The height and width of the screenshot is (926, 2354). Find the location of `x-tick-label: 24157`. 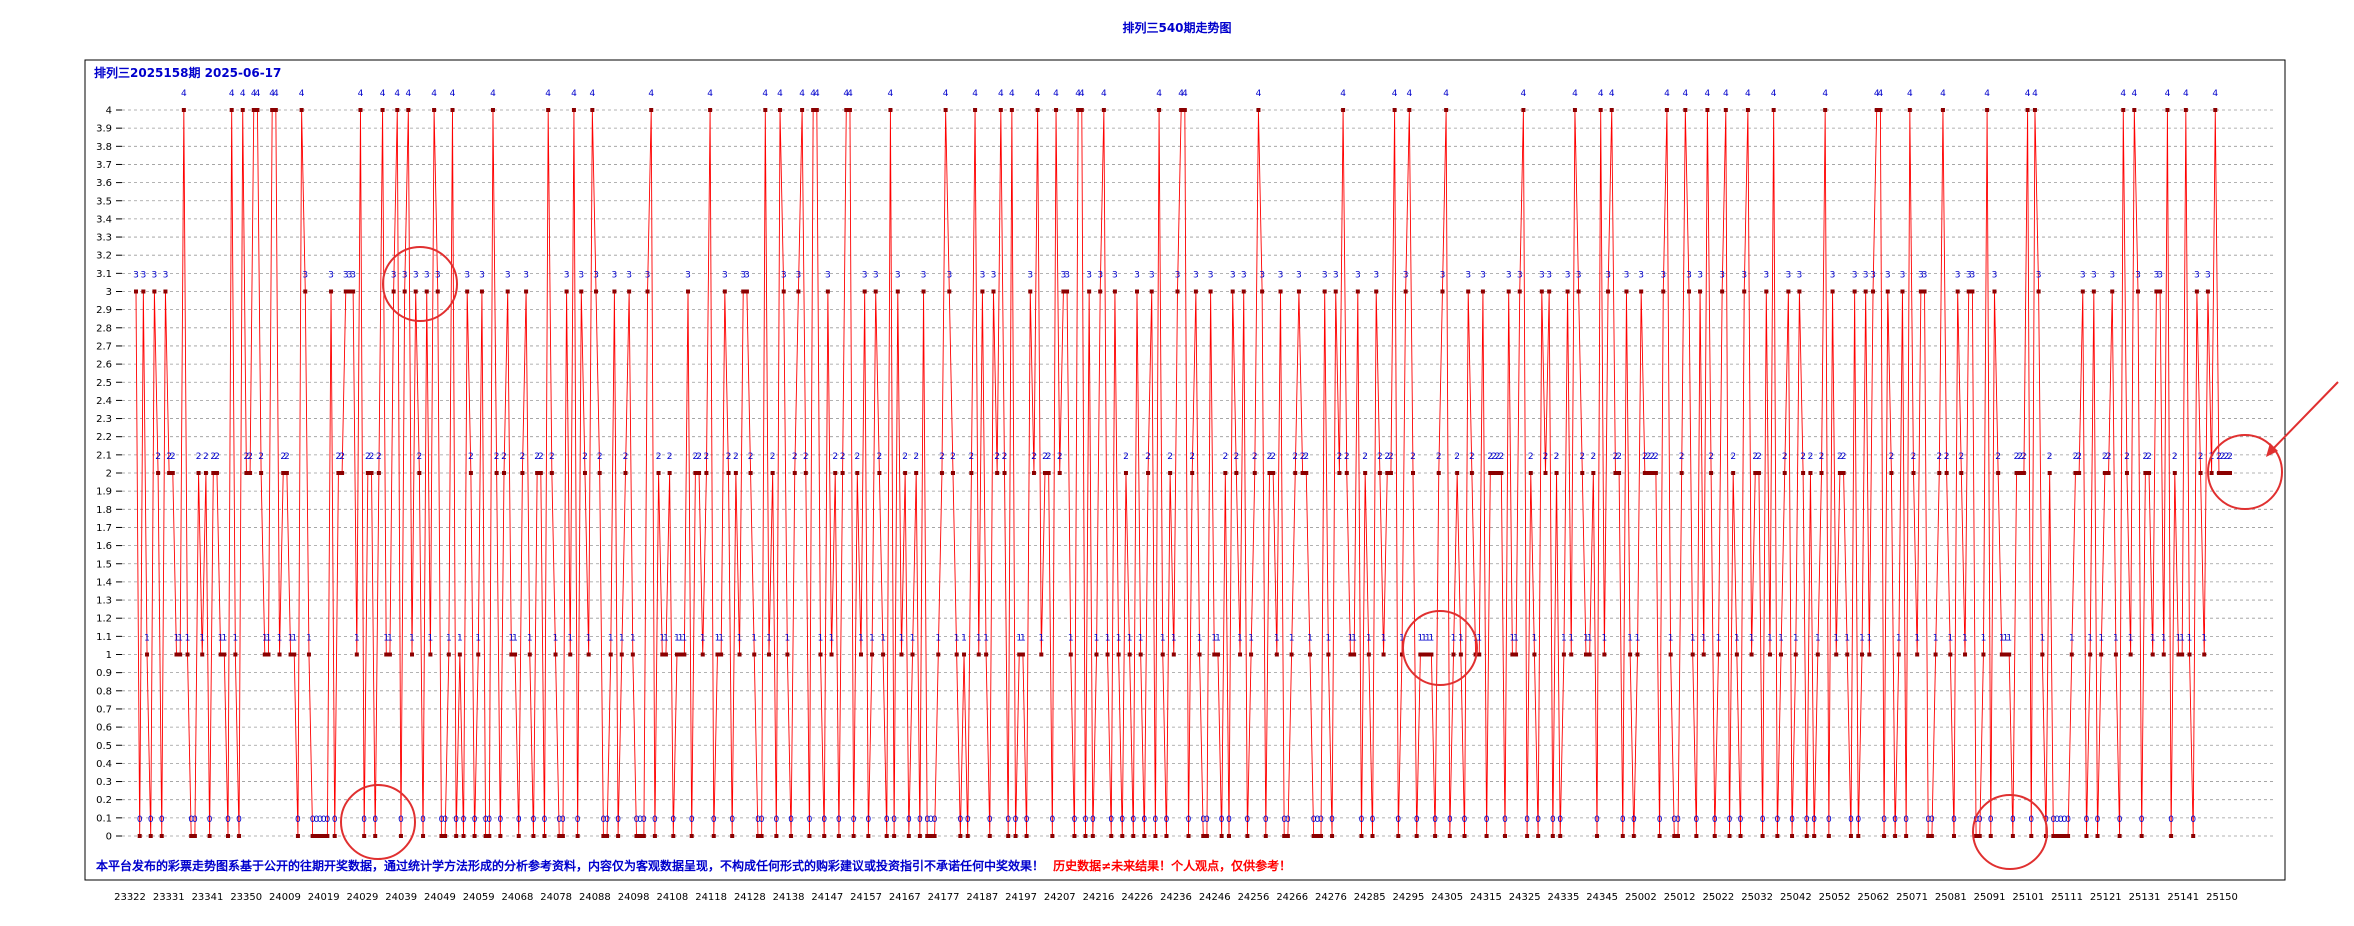

x-tick-label: 24157 is located at coordinates (866, 897).